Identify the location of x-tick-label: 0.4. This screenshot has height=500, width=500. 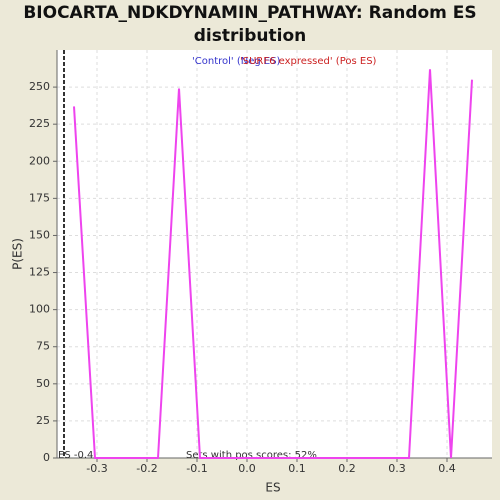
(447, 468).